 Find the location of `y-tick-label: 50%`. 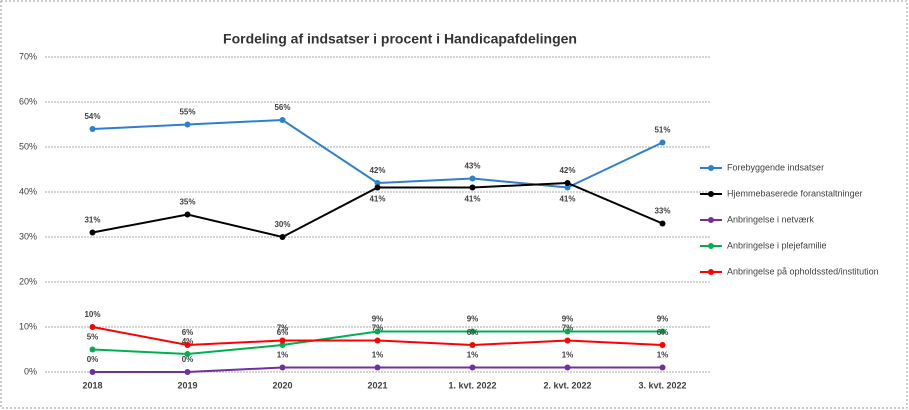

y-tick-label: 50% is located at coordinates (28, 146).